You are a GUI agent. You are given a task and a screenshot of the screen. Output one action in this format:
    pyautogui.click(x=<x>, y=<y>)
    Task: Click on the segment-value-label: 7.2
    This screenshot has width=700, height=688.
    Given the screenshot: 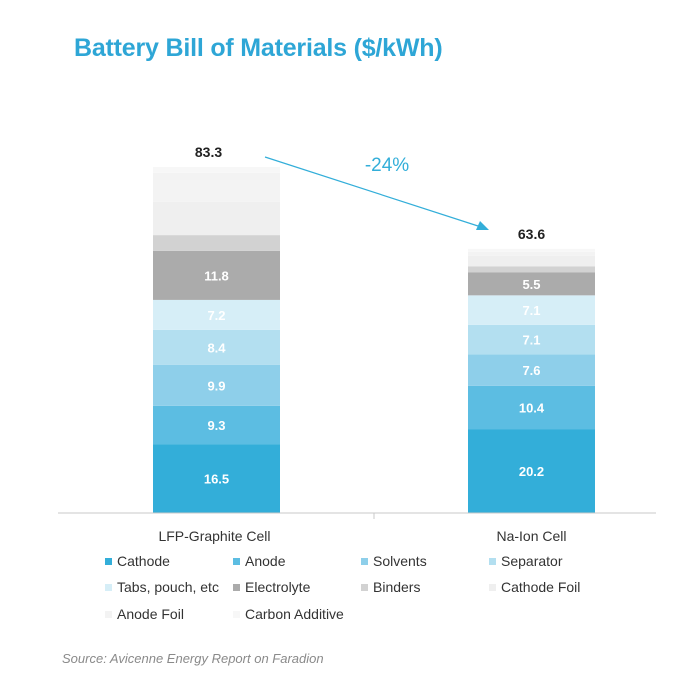 What is the action you would take?
    pyautogui.click(x=216, y=315)
    